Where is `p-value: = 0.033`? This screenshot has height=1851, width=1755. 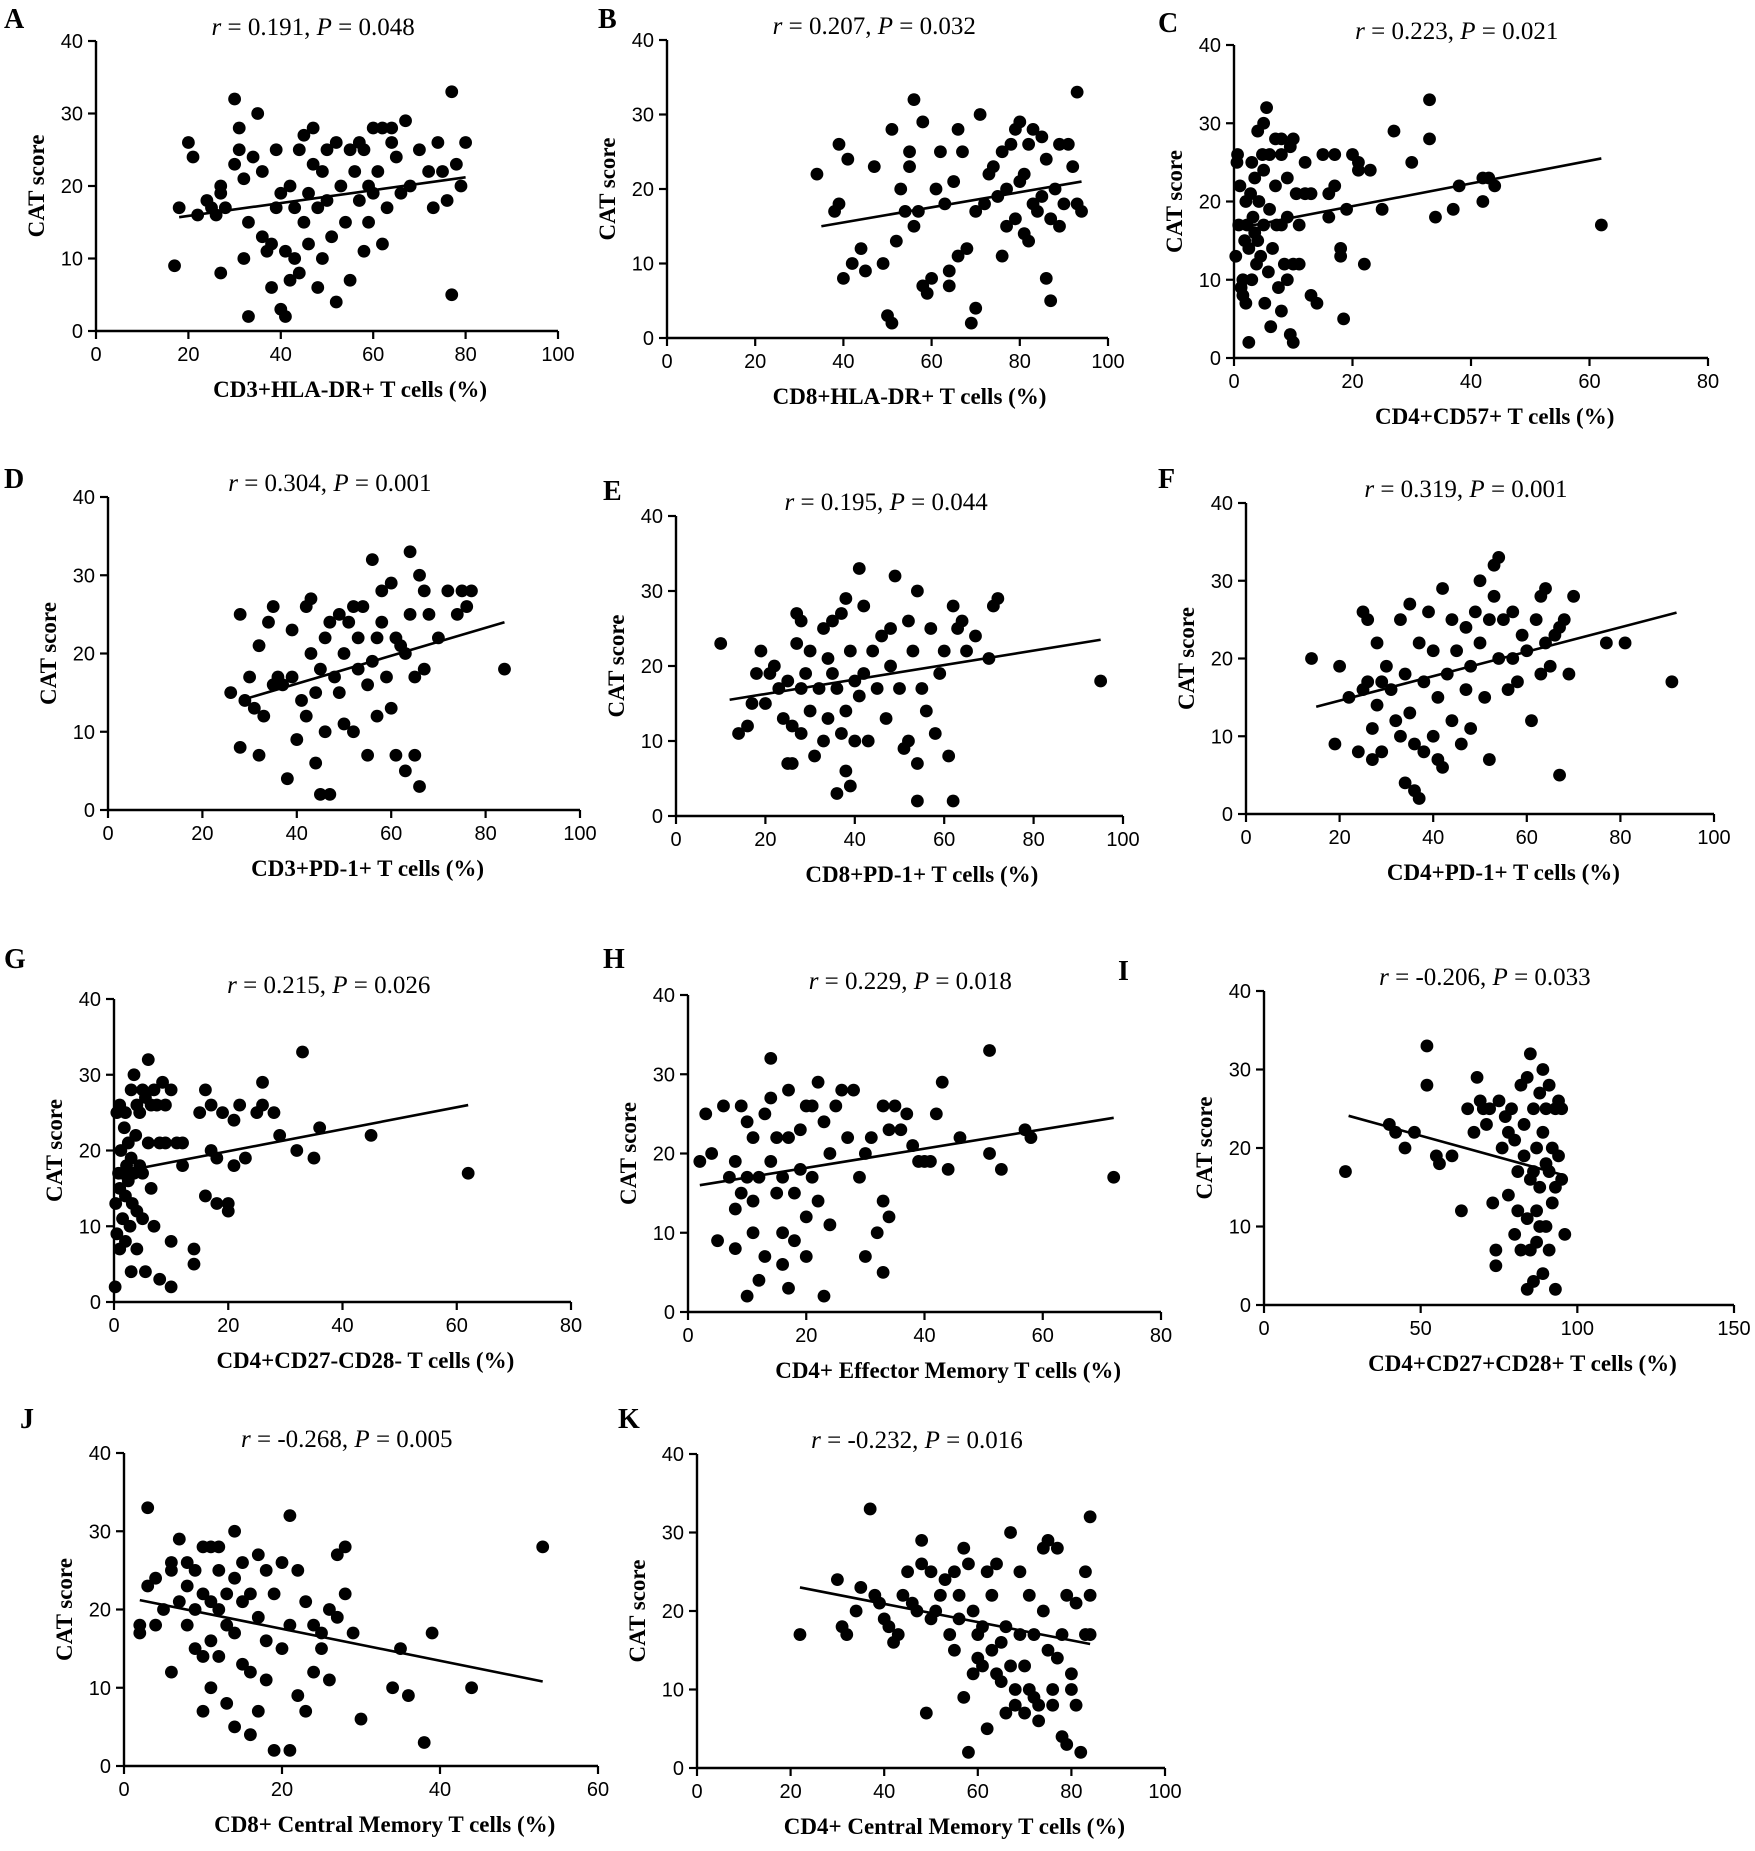 p-value: = 0.033 is located at coordinates (1549, 977).